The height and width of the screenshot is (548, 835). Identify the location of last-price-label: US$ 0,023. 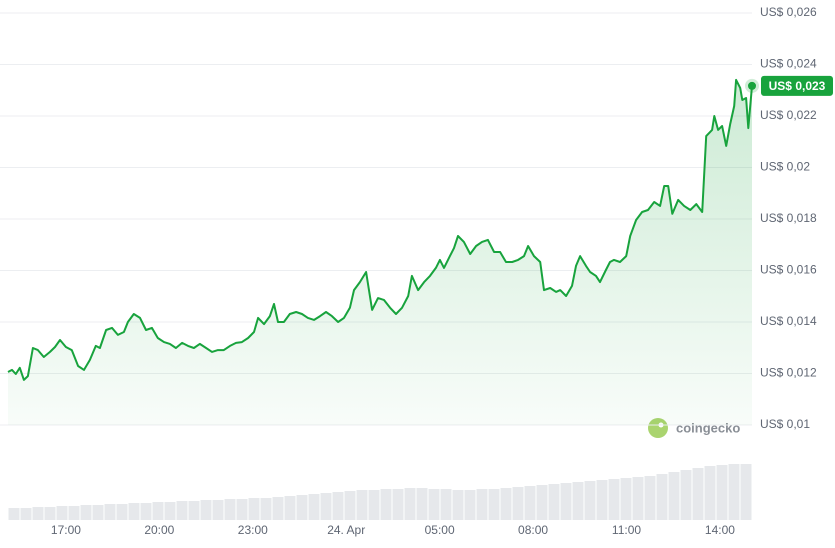
(797, 86).